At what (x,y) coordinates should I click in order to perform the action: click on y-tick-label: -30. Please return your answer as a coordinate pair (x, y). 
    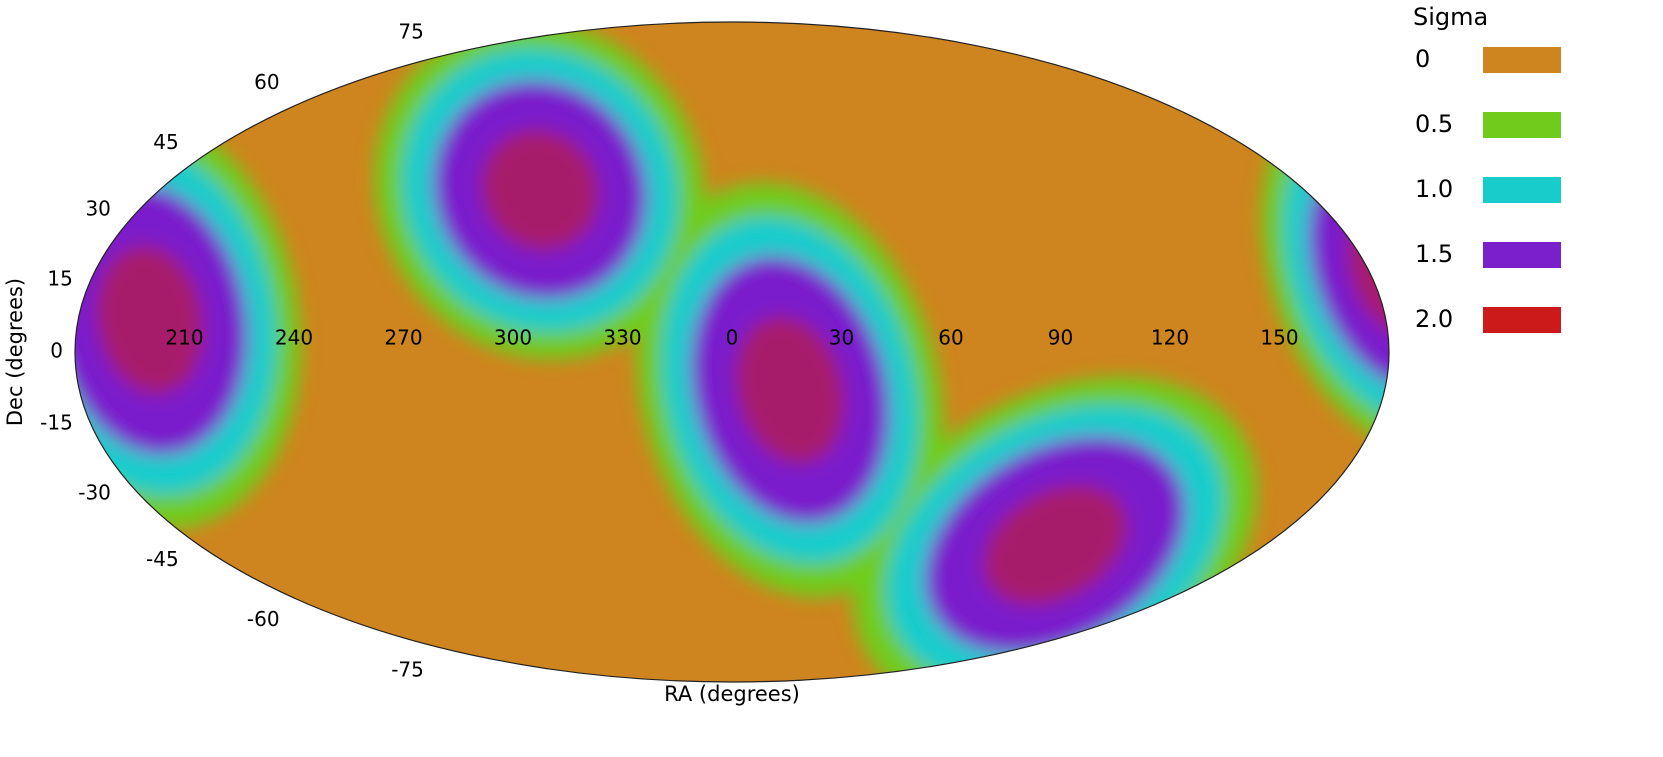
    Looking at the image, I should click on (94, 493).